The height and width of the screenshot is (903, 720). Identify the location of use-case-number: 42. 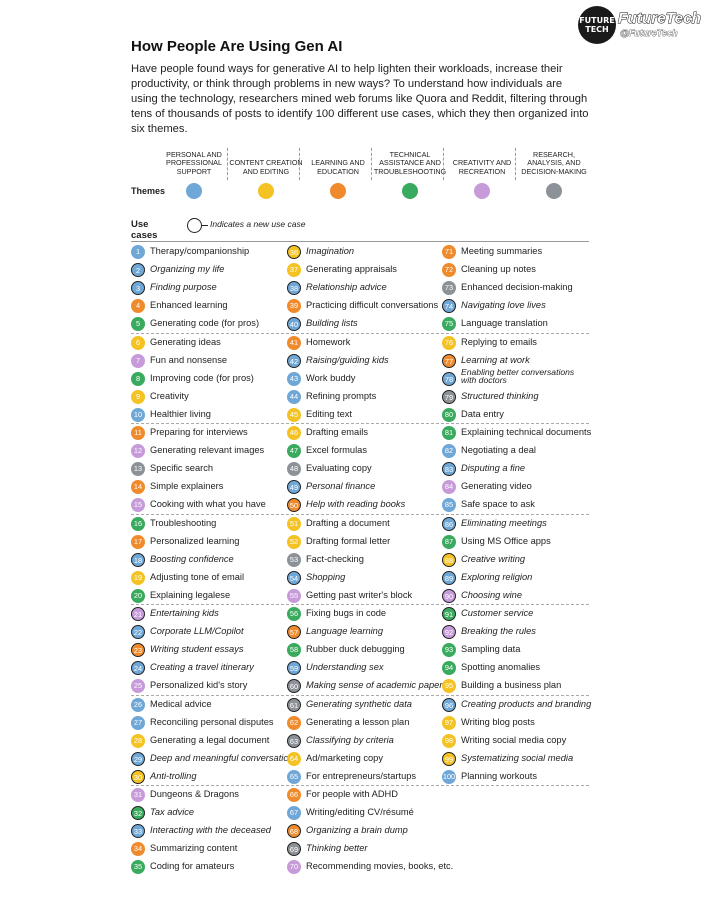
(294, 360).